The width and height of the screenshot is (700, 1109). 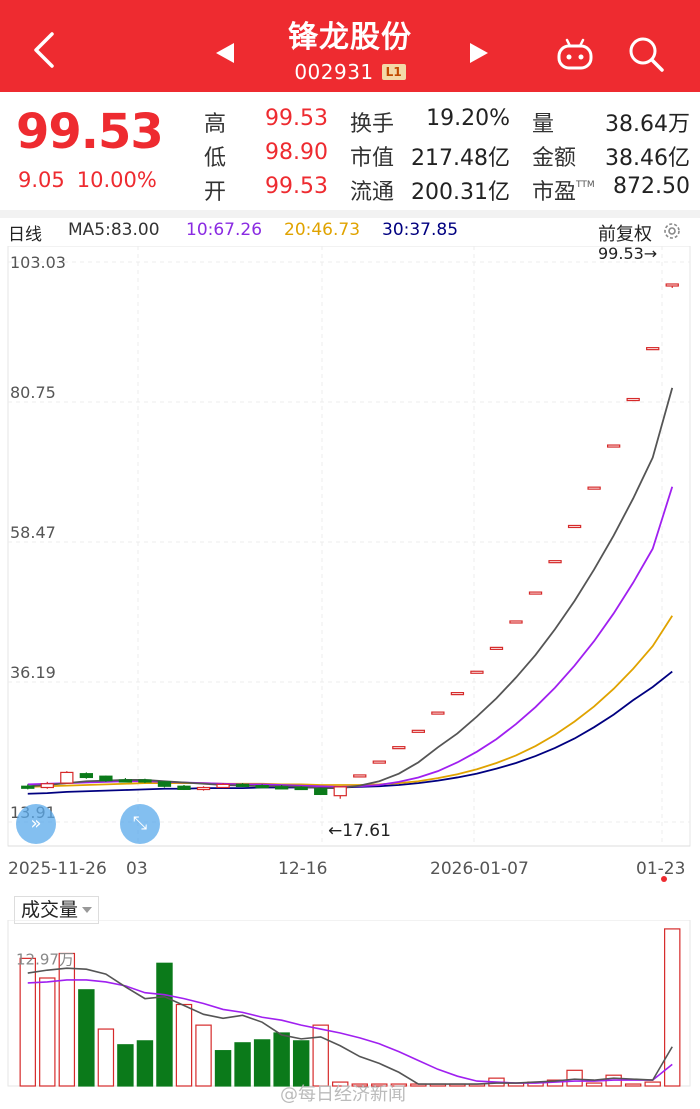 What do you see at coordinates (651, 186) in the screenshot?
I see `pe-value: 872.50` at bounding box center [651, 186].